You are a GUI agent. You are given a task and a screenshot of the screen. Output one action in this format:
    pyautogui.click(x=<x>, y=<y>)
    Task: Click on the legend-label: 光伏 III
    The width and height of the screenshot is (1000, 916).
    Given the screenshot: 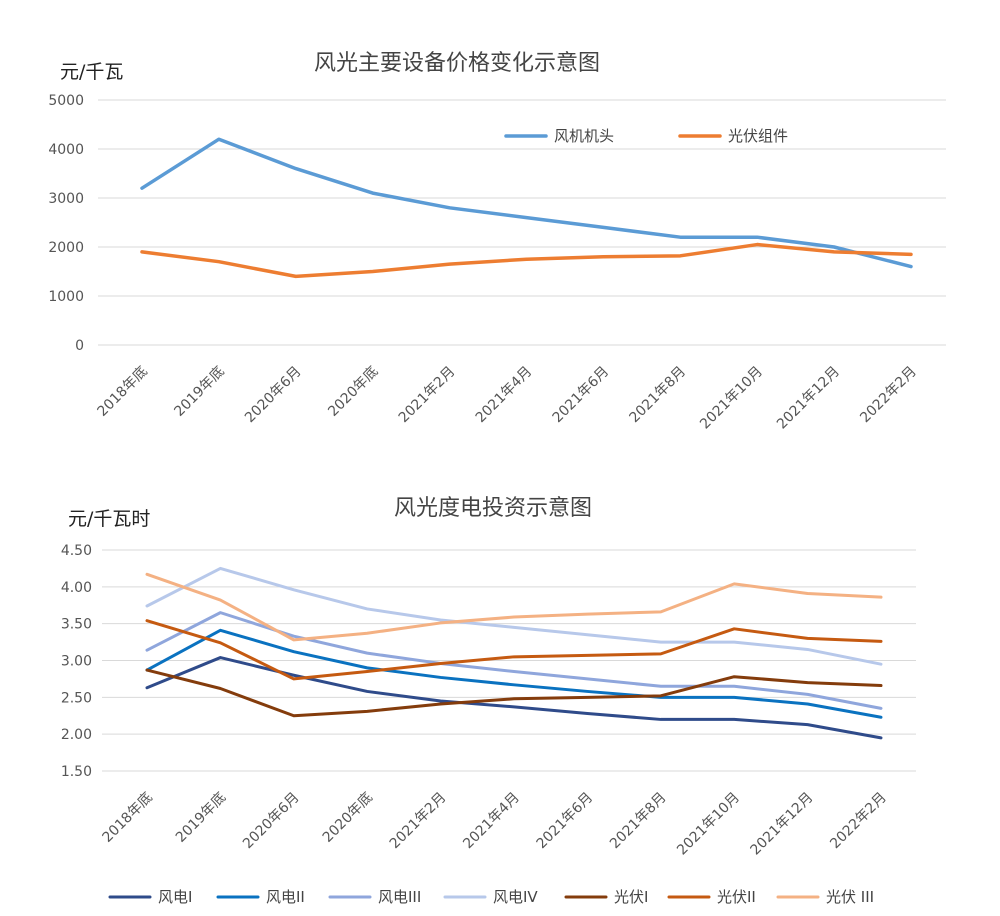 What is the action you would take?
    pyautogui.click(x=850, y=897)
    